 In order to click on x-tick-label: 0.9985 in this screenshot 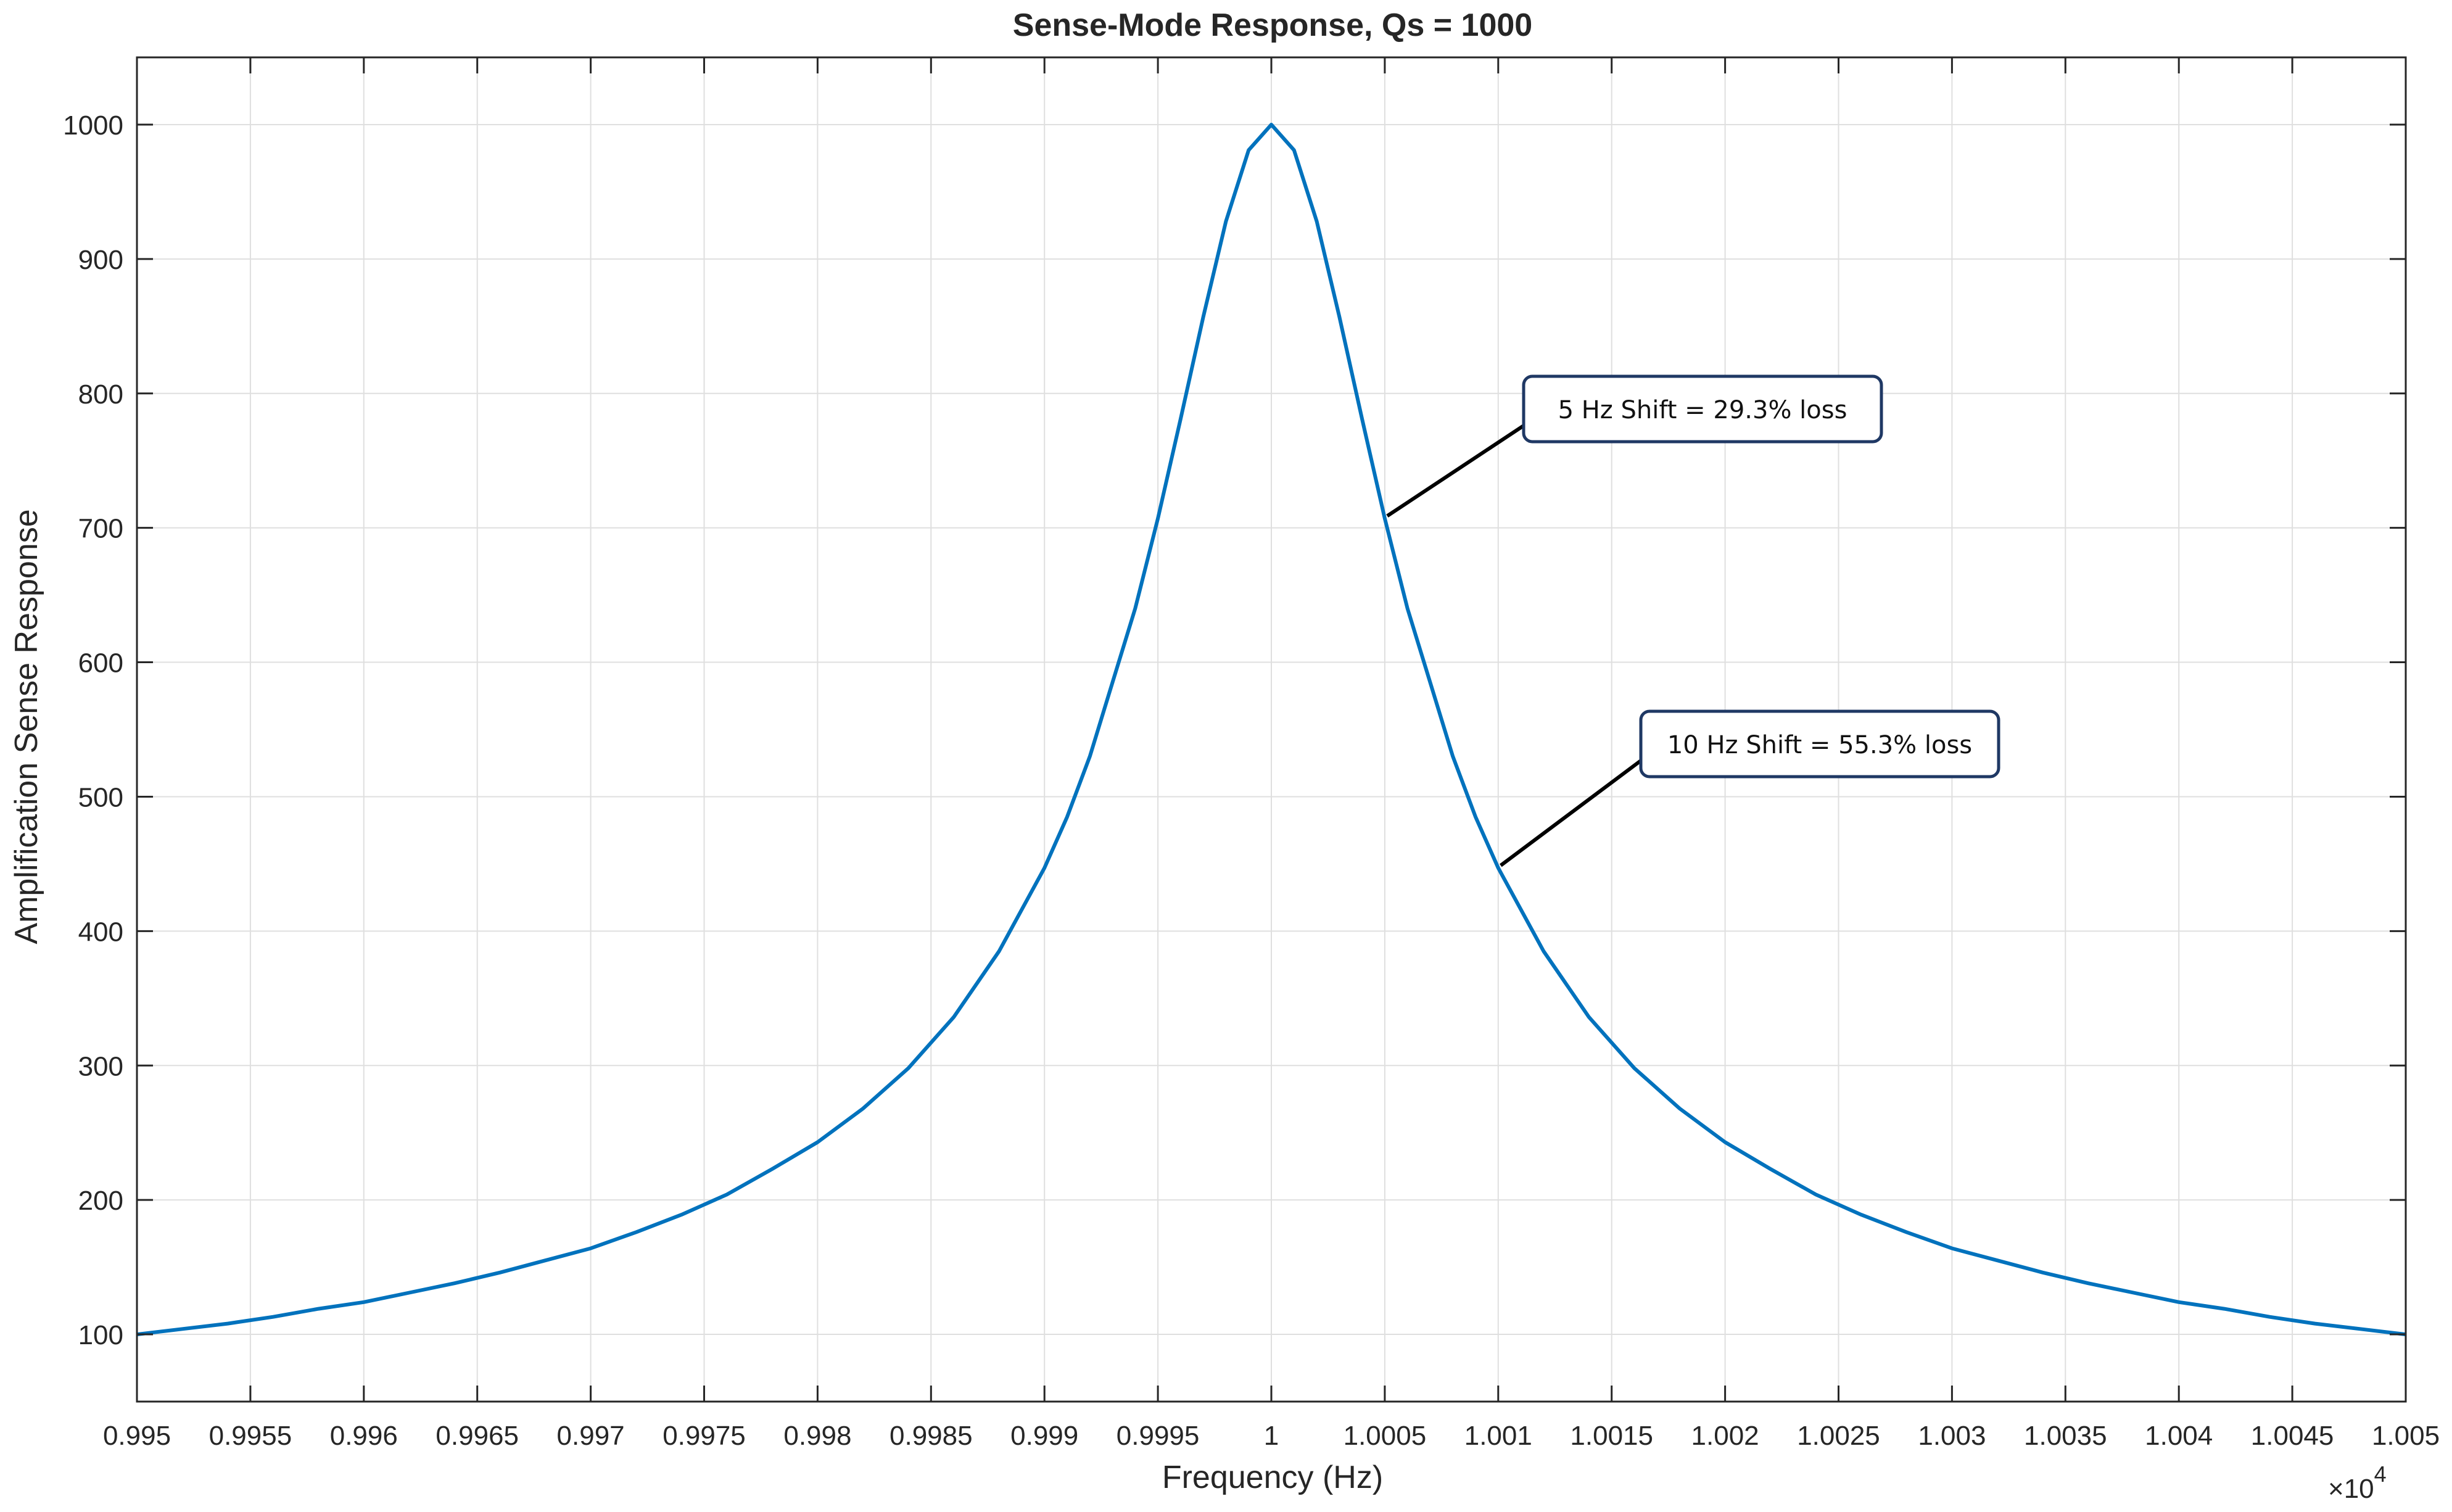, I will do `click(932, 1436)`.